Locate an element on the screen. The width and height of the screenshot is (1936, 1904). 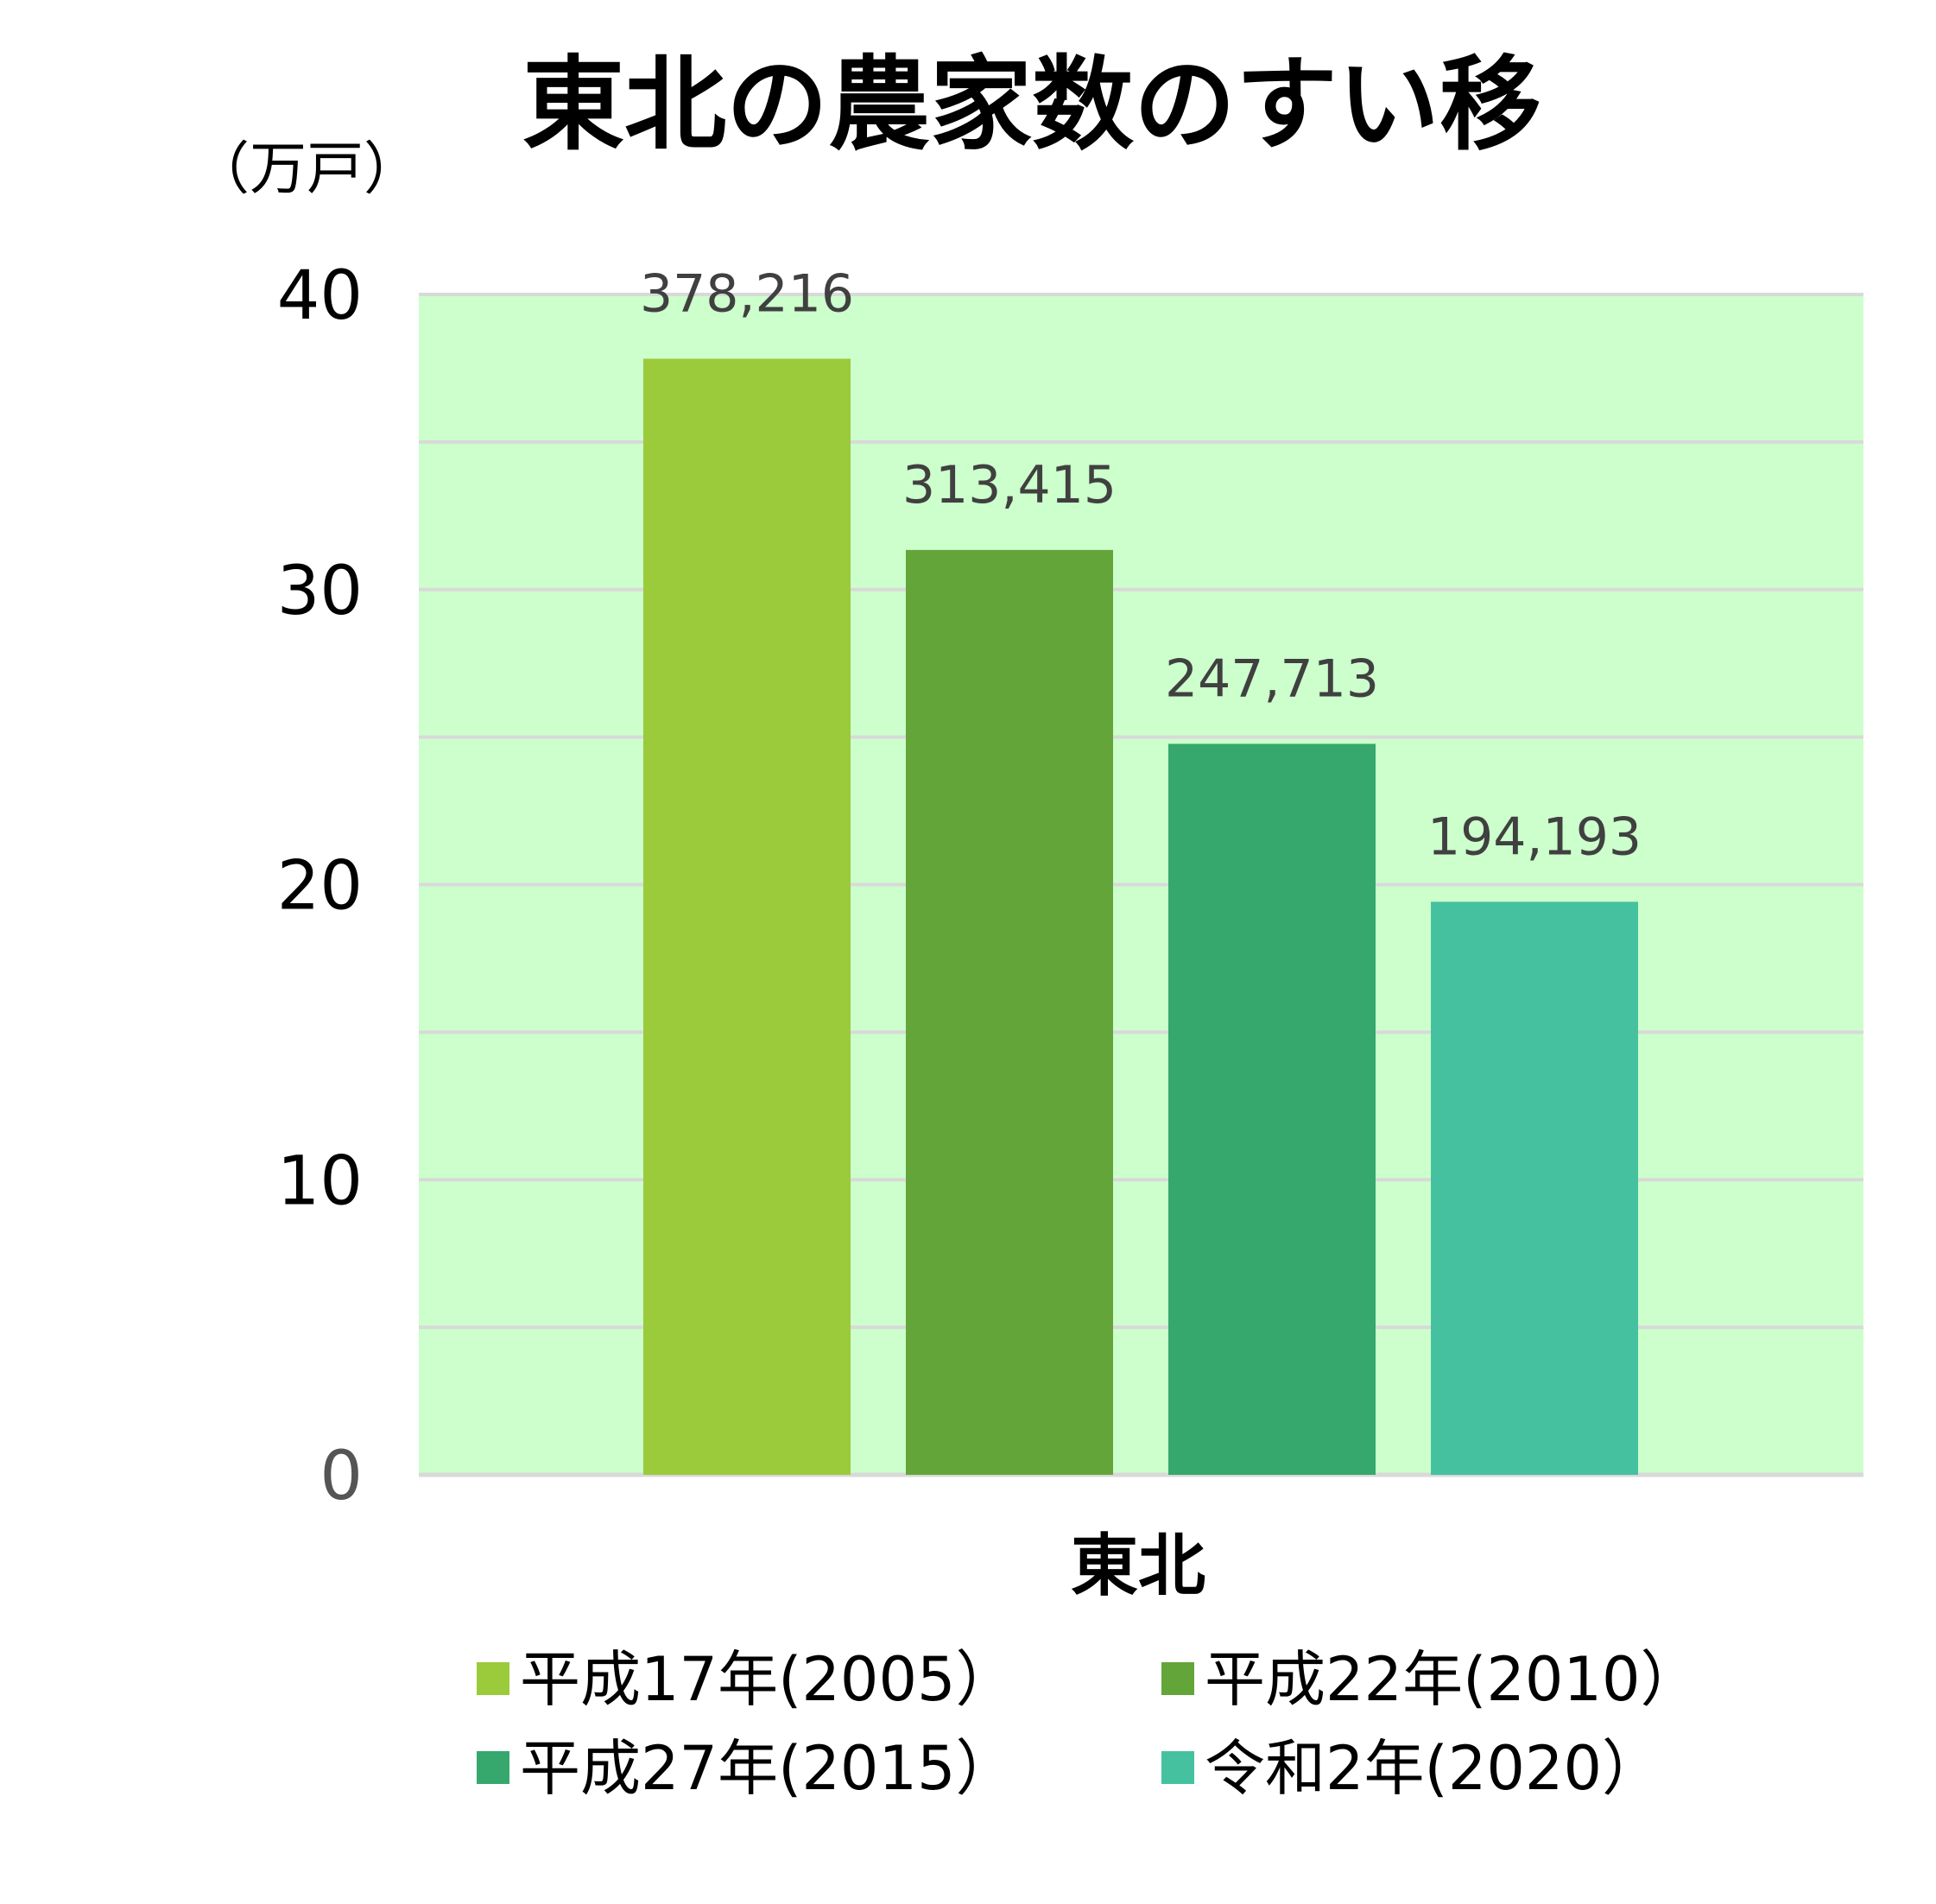
legend-entry: 平成22年(2010） is located at coordinates (1453, 1680).